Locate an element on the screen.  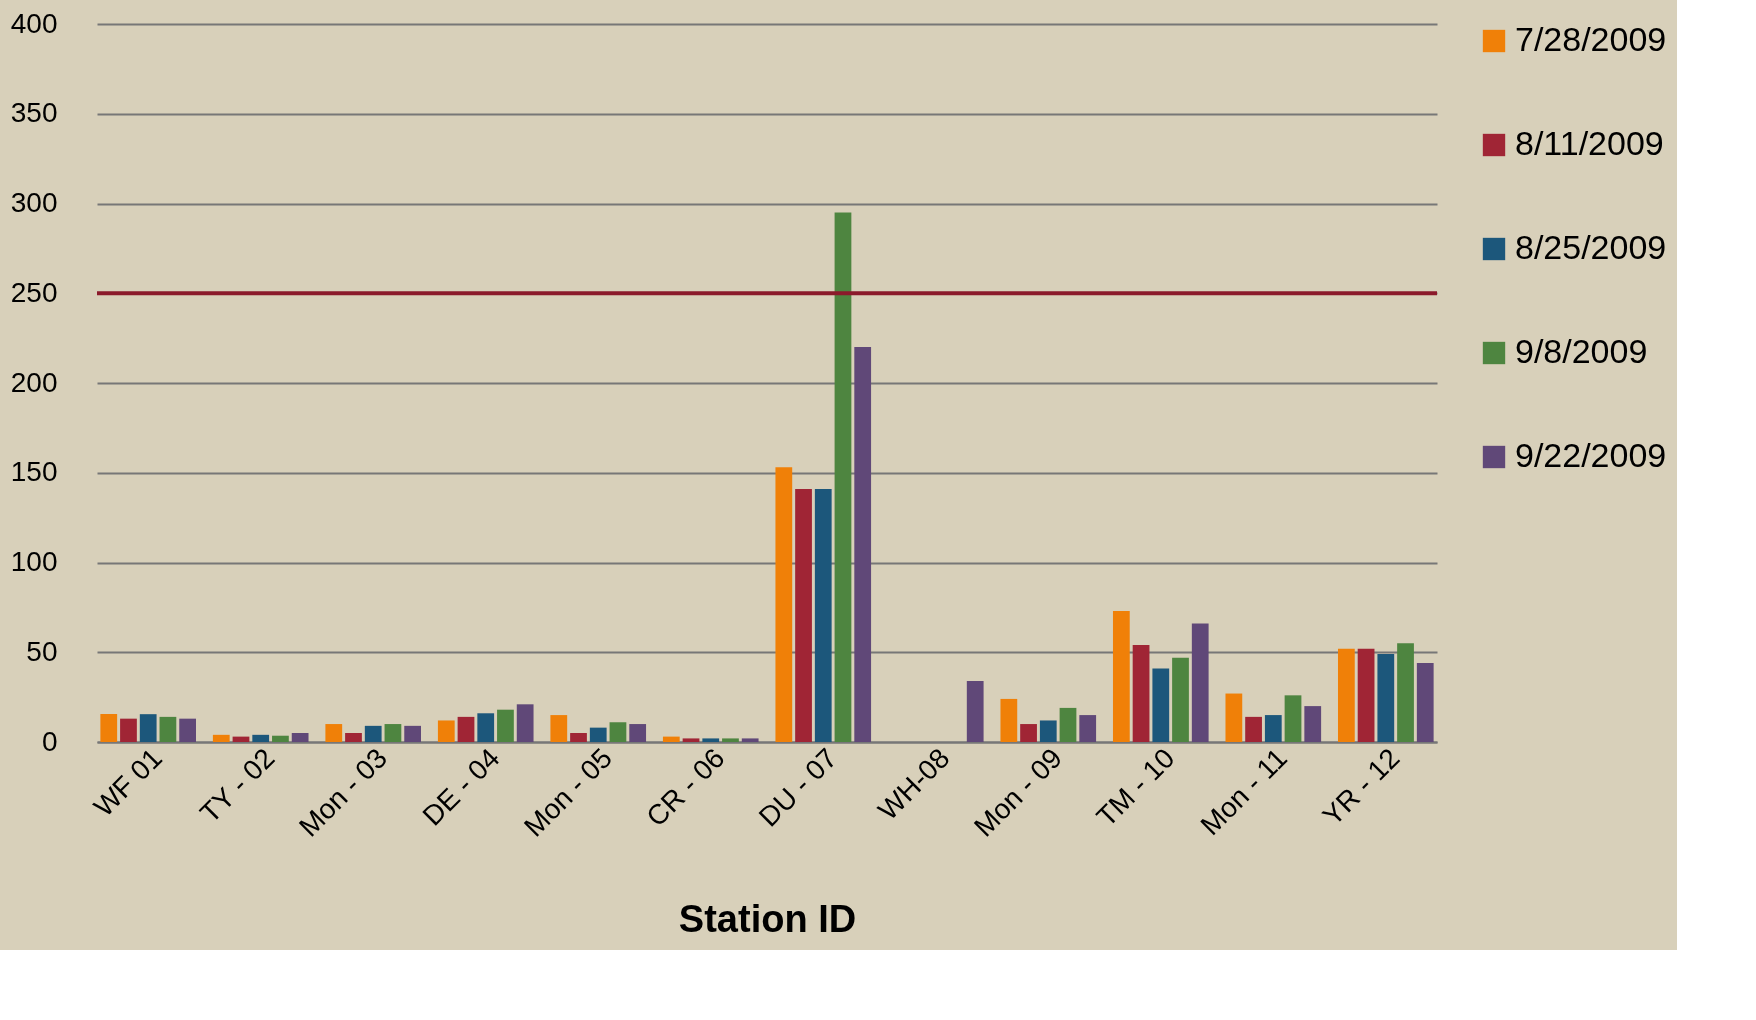
x-tick-label: YR - 12 is located at coordinates (1361, 787).